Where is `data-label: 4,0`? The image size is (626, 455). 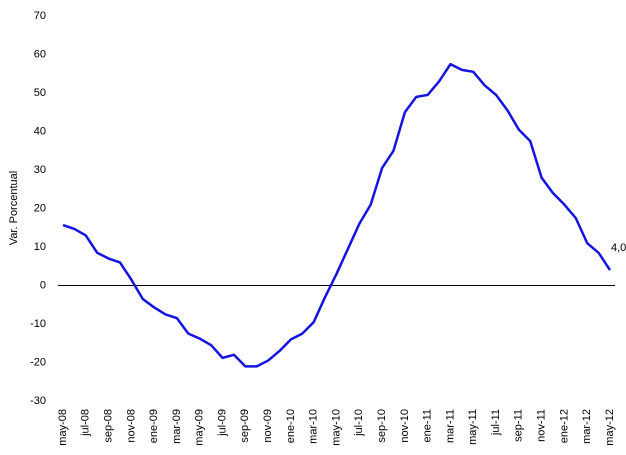 data-label: 4,0 is located at coordinates (618, 248).